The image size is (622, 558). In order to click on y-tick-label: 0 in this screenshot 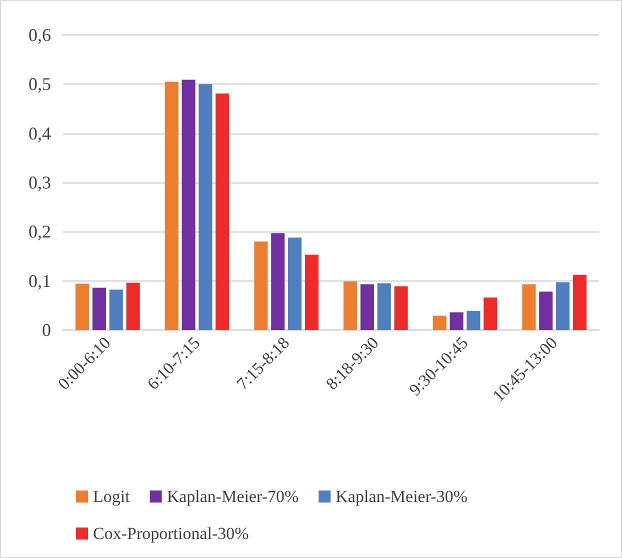, I will do `click(46, 330)`.